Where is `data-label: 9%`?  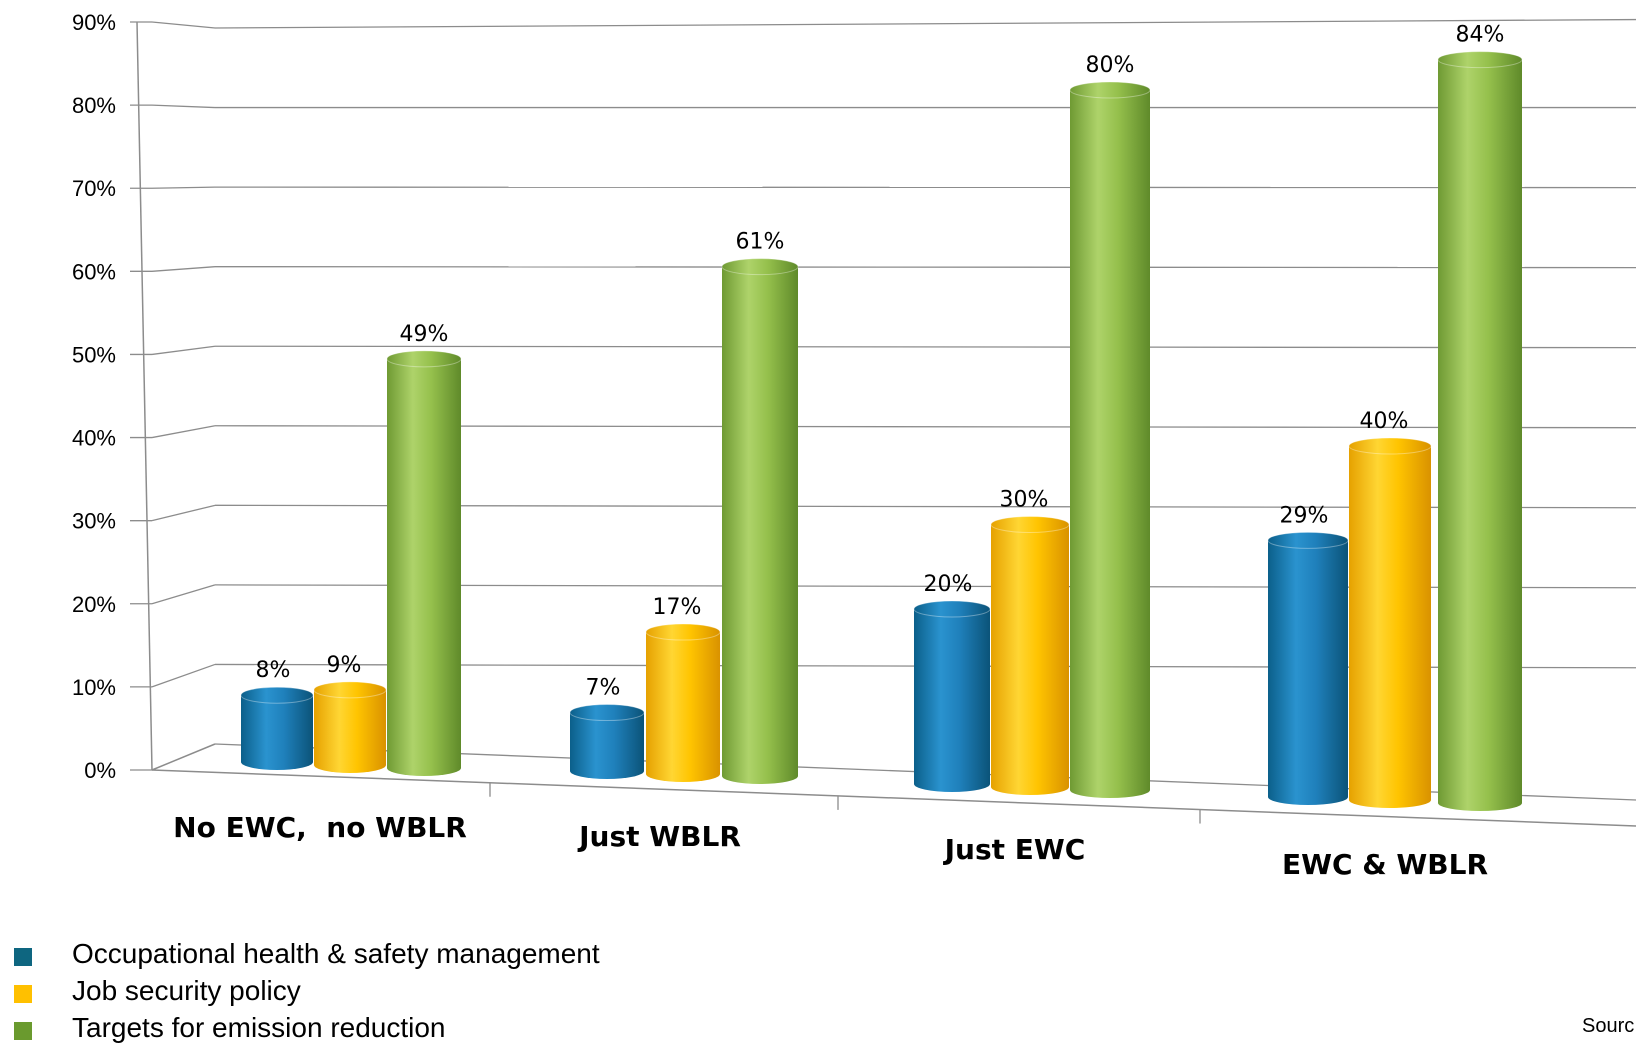
data-label: 9% is located at coordinates (344, 665).